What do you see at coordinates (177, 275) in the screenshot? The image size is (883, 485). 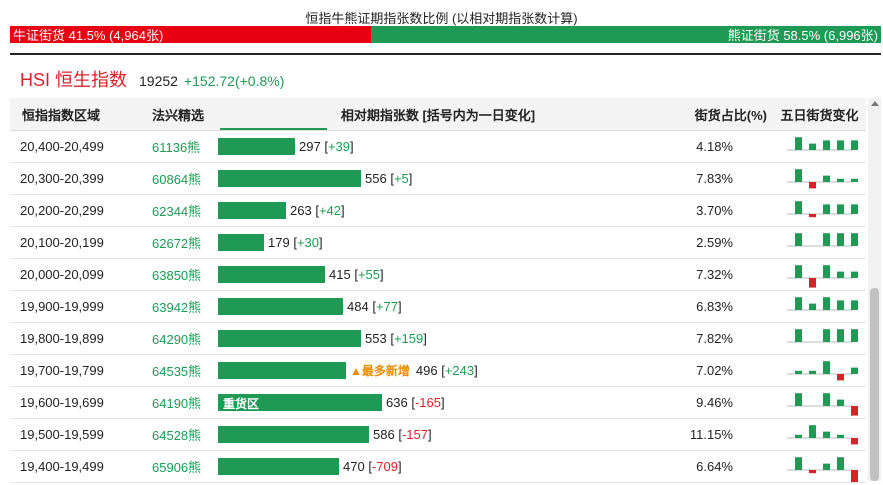 I see `warrant-code-link: 63850熊` at bounding box center [177, 275].